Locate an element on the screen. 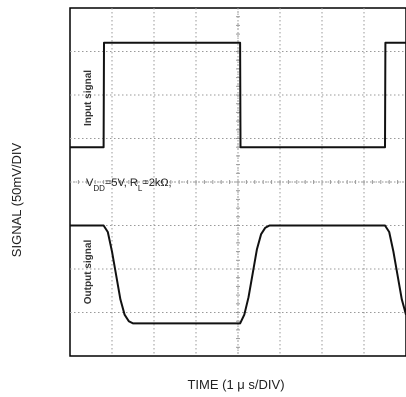  annotation-subscript: L is located at coordinates (140, 188).